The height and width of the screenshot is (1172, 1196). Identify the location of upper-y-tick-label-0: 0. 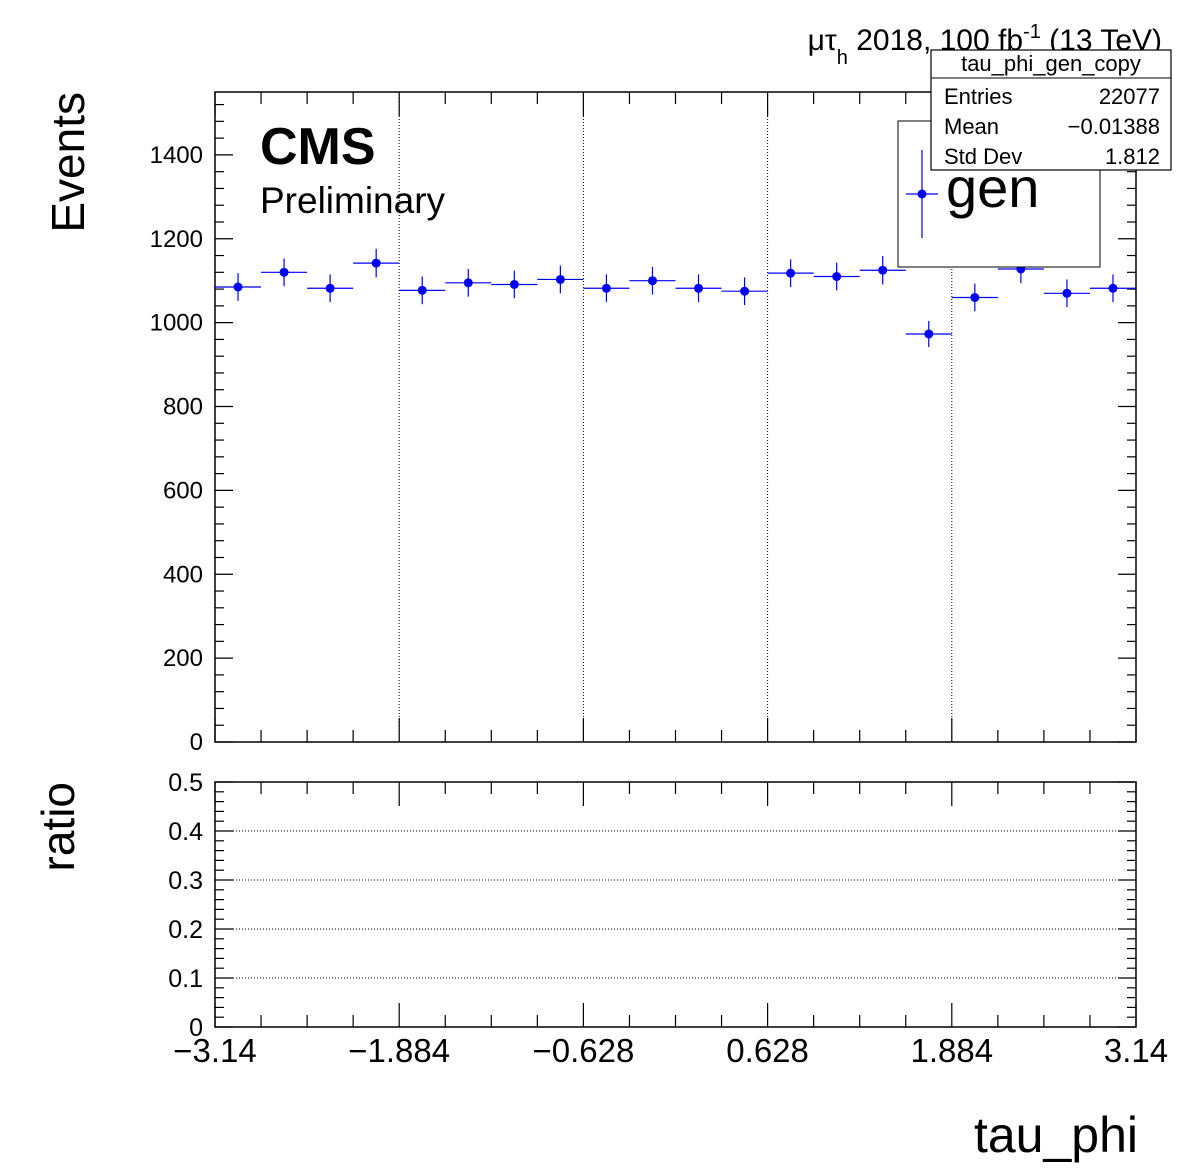
(196, 742).